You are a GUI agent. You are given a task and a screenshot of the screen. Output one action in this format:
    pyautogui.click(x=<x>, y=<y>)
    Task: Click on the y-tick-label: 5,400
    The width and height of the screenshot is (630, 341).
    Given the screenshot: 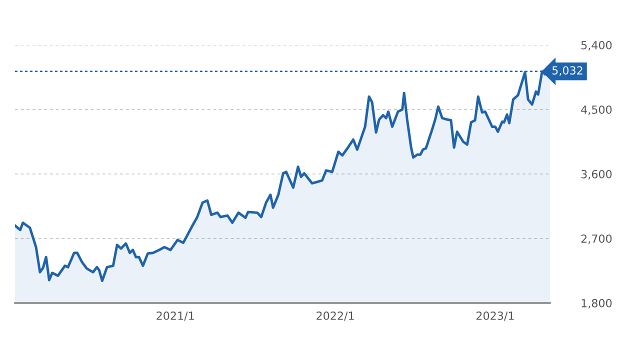 What is the action you would take?
    pyautogui.click(x=596, y=45)
    